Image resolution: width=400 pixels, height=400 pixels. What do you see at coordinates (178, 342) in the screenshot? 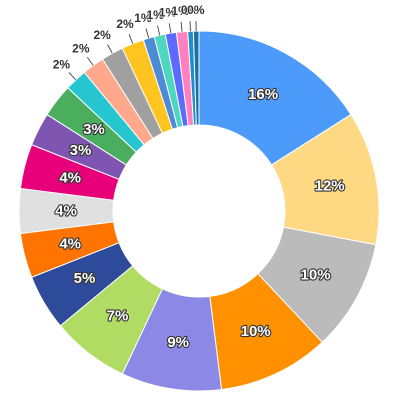
I see `slice-label-4: 9%` at bounding box center [178, 342].